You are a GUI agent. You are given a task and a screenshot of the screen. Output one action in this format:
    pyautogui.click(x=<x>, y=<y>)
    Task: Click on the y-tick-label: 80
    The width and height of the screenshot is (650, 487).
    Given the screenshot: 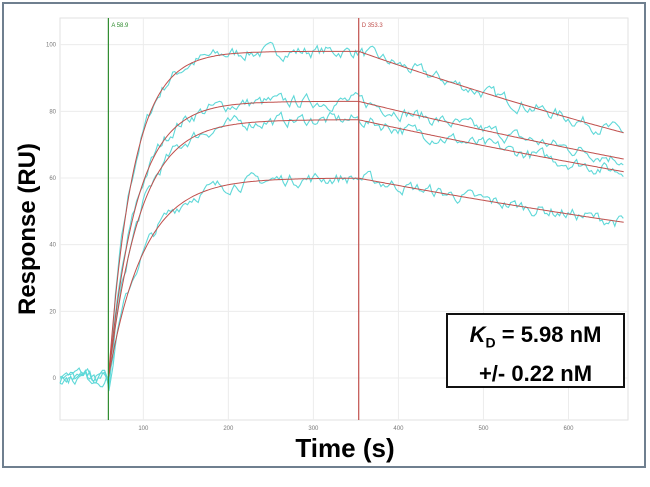 What is the action you would take?
    pyautogui.click(x=52, y=112)
    